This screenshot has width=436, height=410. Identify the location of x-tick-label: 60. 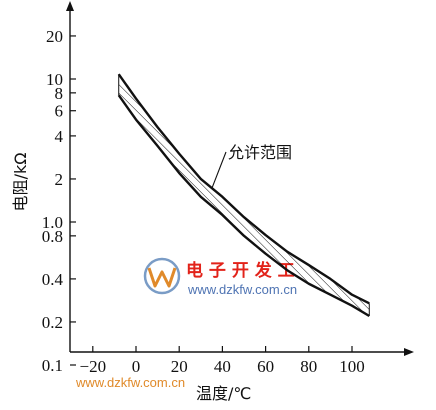
(265, 366).